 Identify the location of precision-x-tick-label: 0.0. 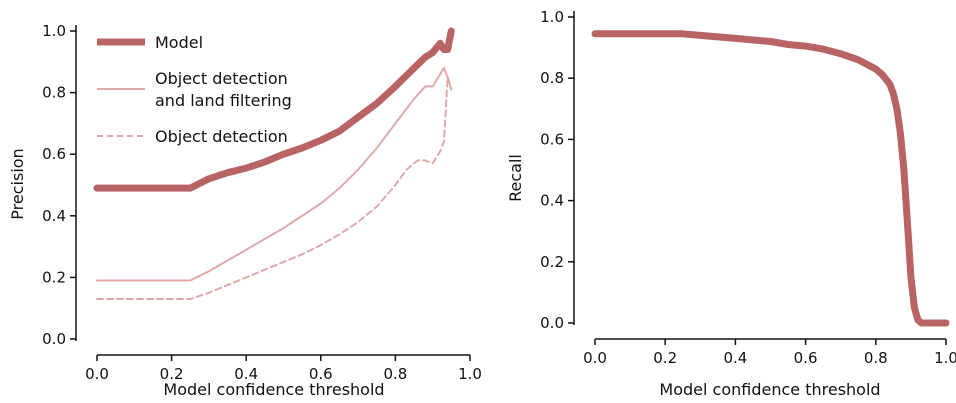
(97, 374).